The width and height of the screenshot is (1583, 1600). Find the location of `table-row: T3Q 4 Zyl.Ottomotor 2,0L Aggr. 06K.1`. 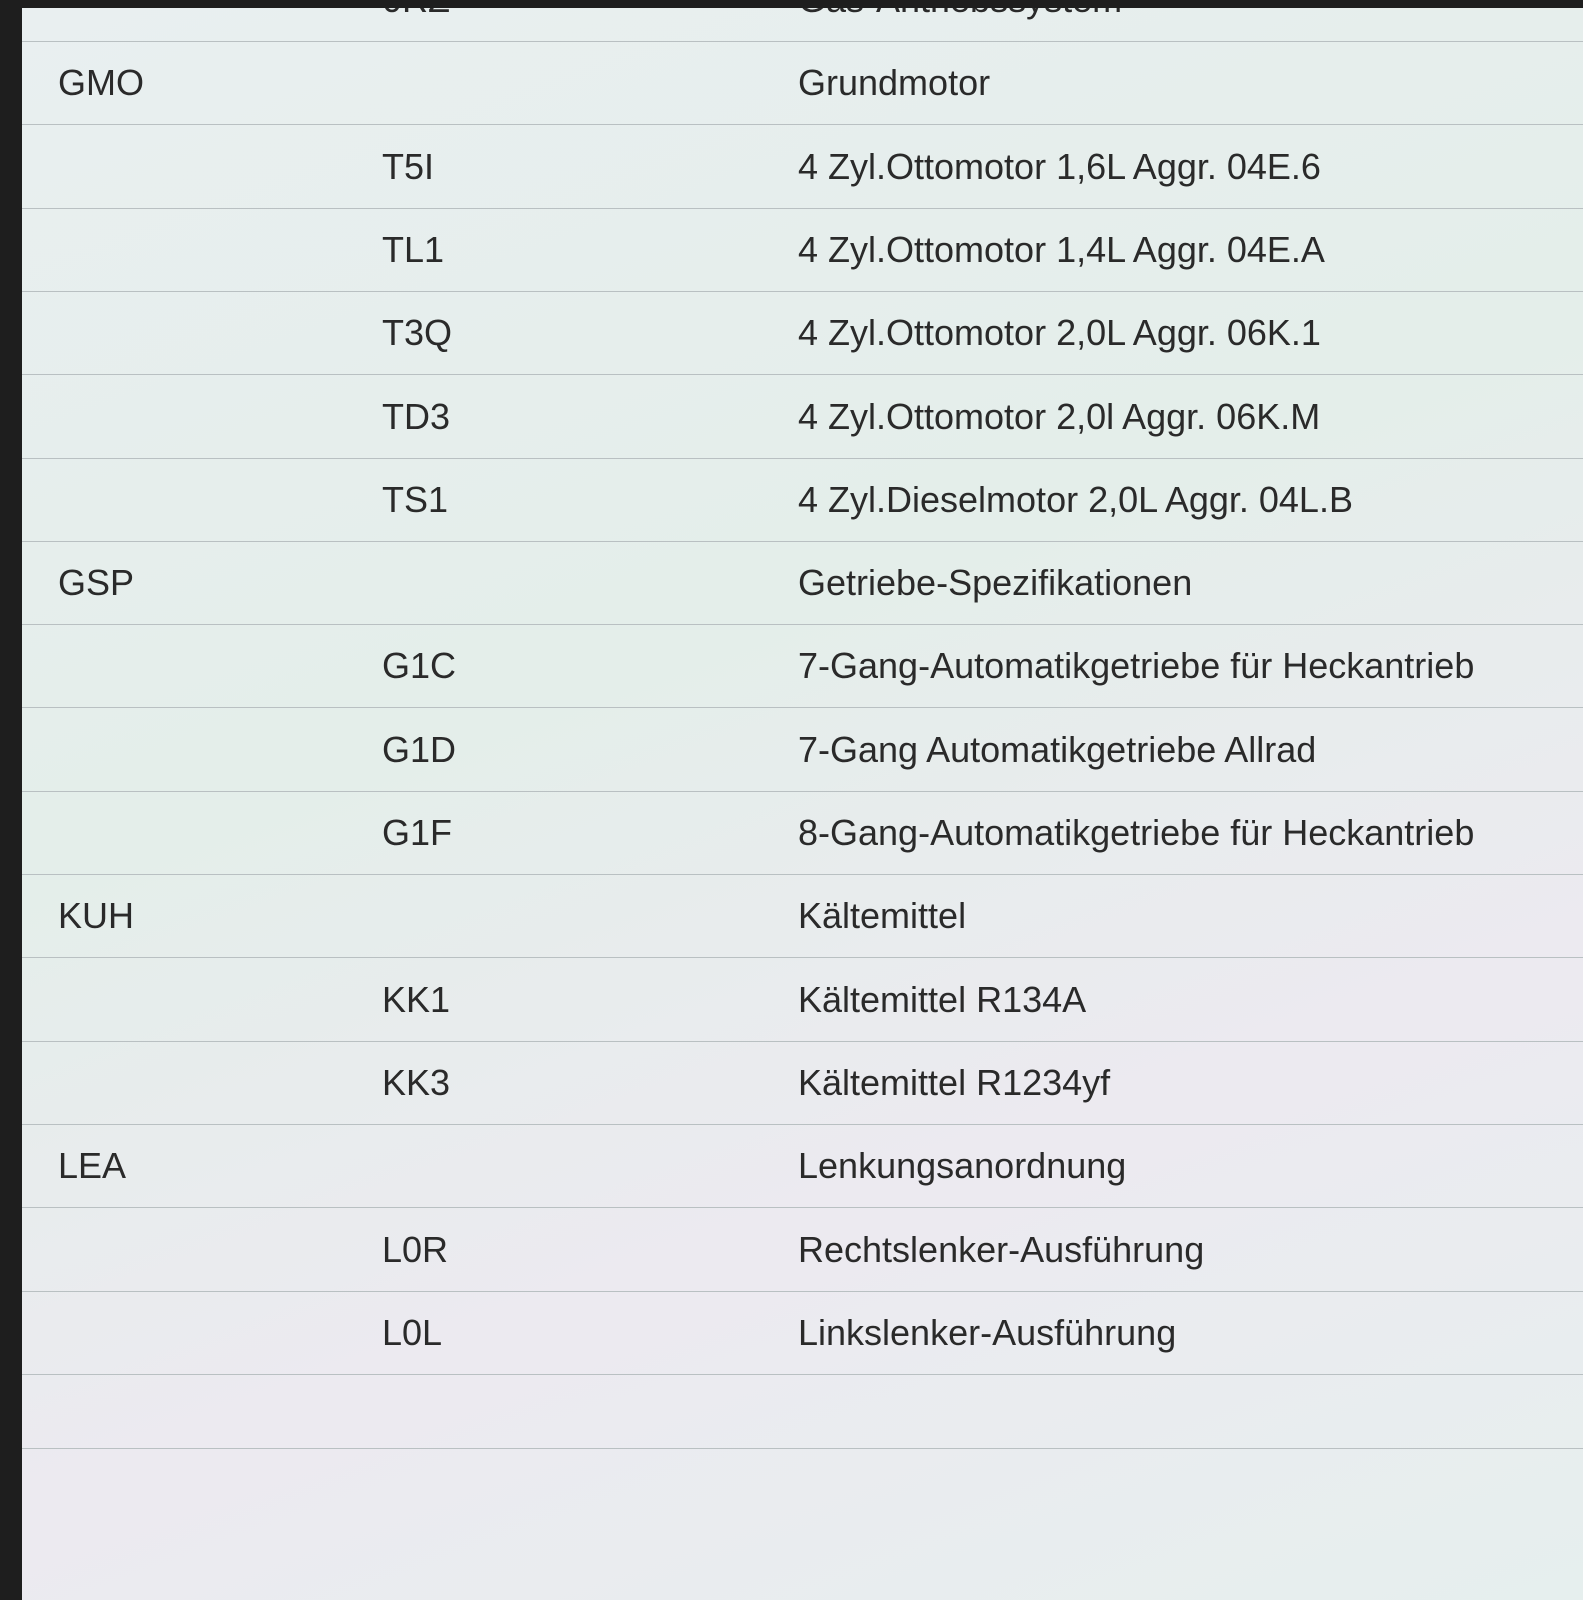

table-row: T3Q 4 Zyl.Ottomotor 2,0L Aggr. 06K.1 is located at coordinates (802, 333).